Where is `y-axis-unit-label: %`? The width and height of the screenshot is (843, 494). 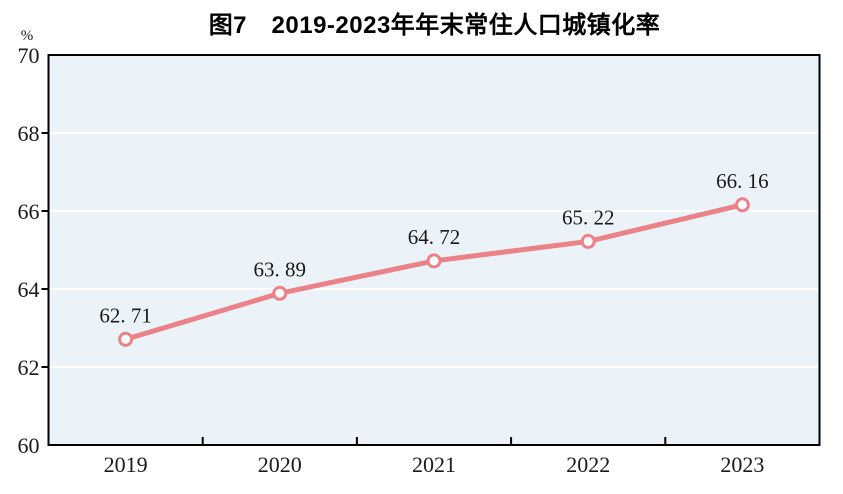 y-axis-unit-label: % is located at coordinates (27, 36).